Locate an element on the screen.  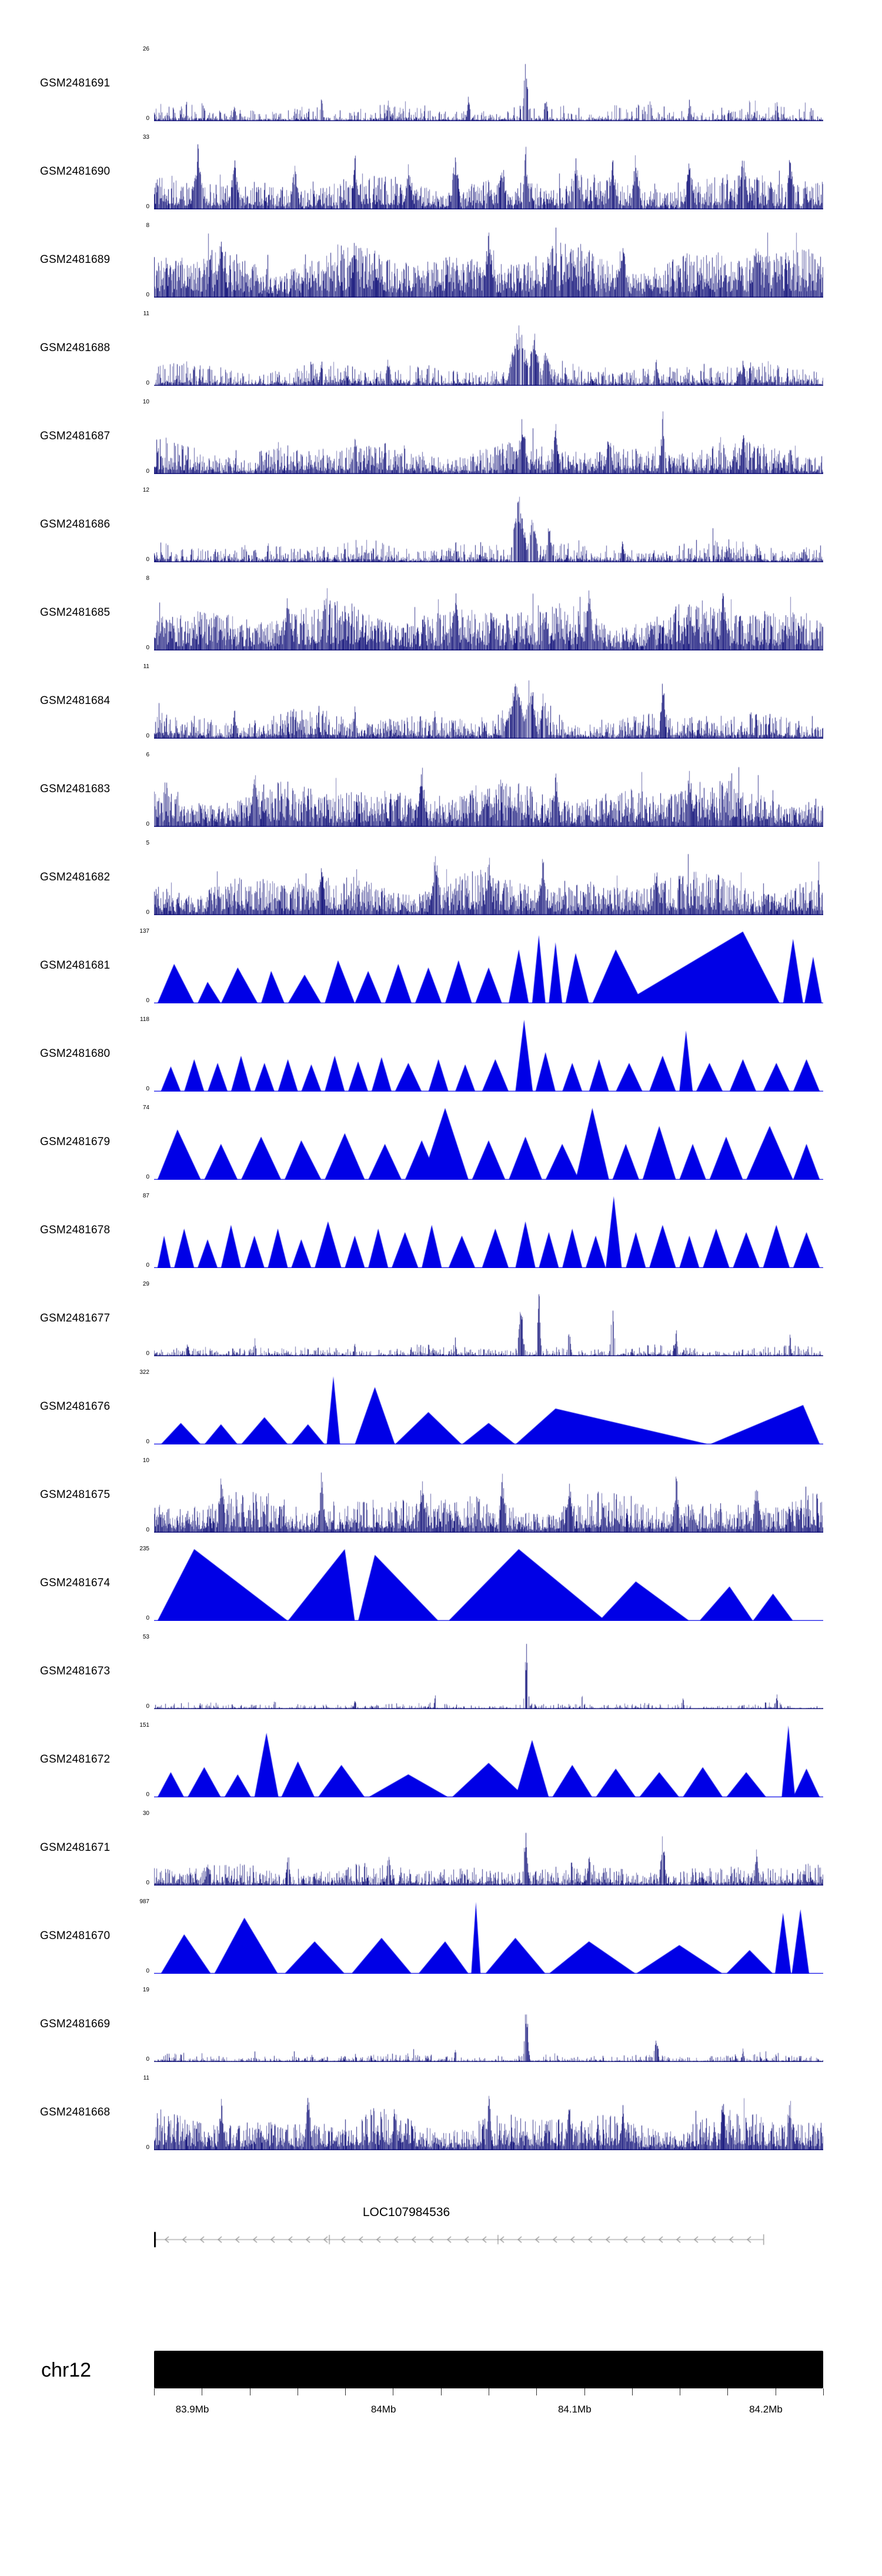
track-label: GSM2481673 is located at coordinates (75, 1671).